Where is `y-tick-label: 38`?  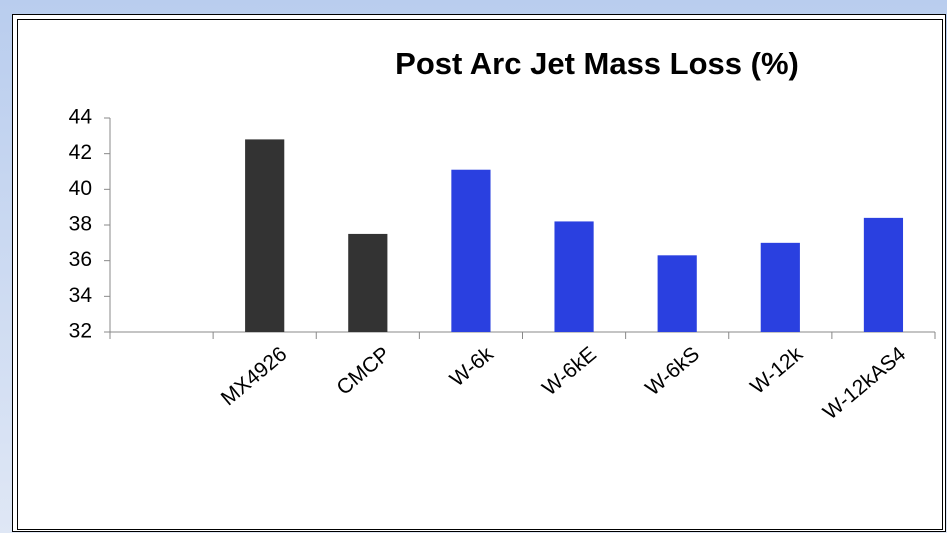
y-tick-label: 38 is located at coordinates (80, 224).